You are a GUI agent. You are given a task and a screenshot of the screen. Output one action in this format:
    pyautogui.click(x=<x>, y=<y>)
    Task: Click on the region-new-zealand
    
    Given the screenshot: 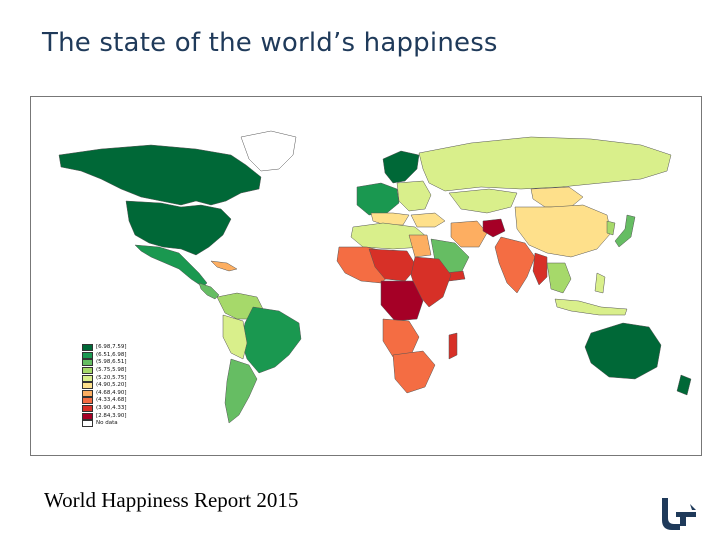 What is the action you would take?
    pyautogui.click(x=684, y=385)
    